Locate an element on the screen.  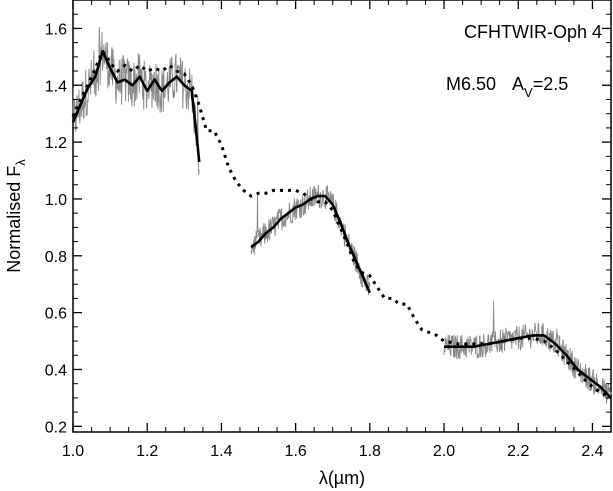
x-tick-label: 1.4 is located at coordinates (221, 451).